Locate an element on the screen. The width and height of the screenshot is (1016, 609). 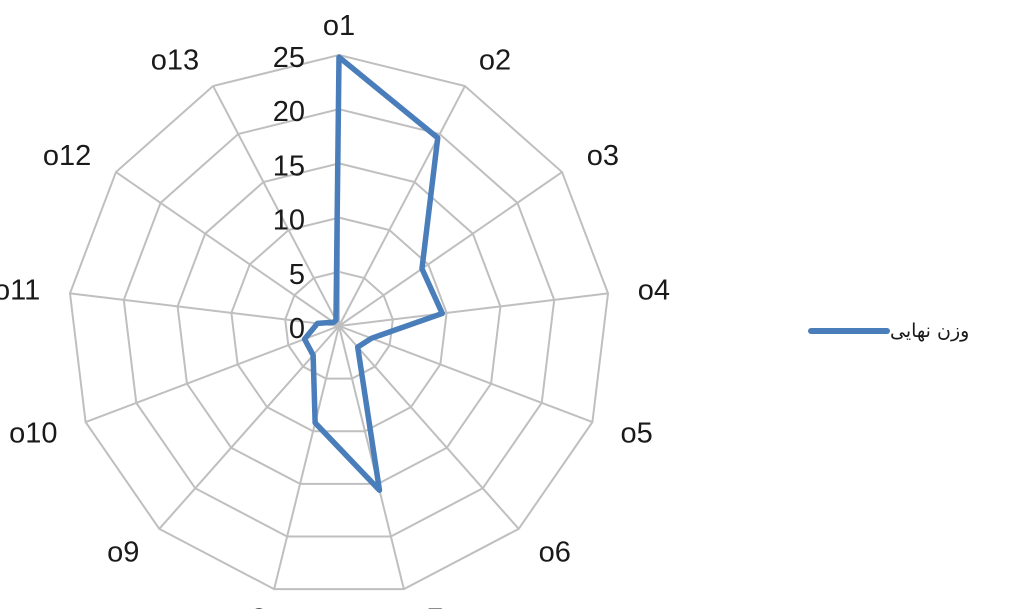
category-label-o12: o12 is located at coordinates (67, 156).